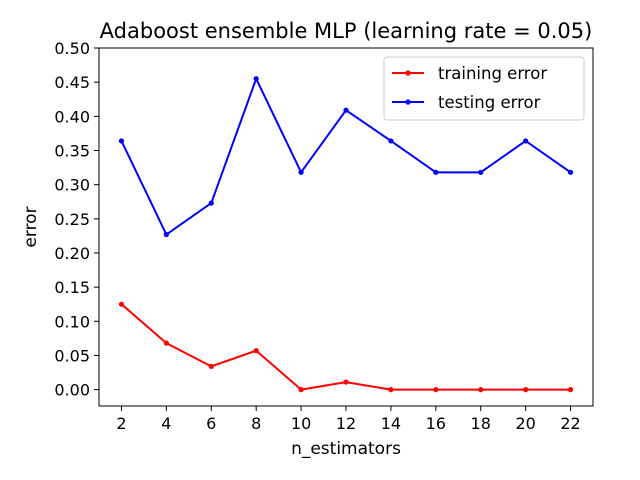  What do you see at coordinates (256, 423) in the screenshot?
I see `x-tick-label: 8` at bounding box center [256, 423].